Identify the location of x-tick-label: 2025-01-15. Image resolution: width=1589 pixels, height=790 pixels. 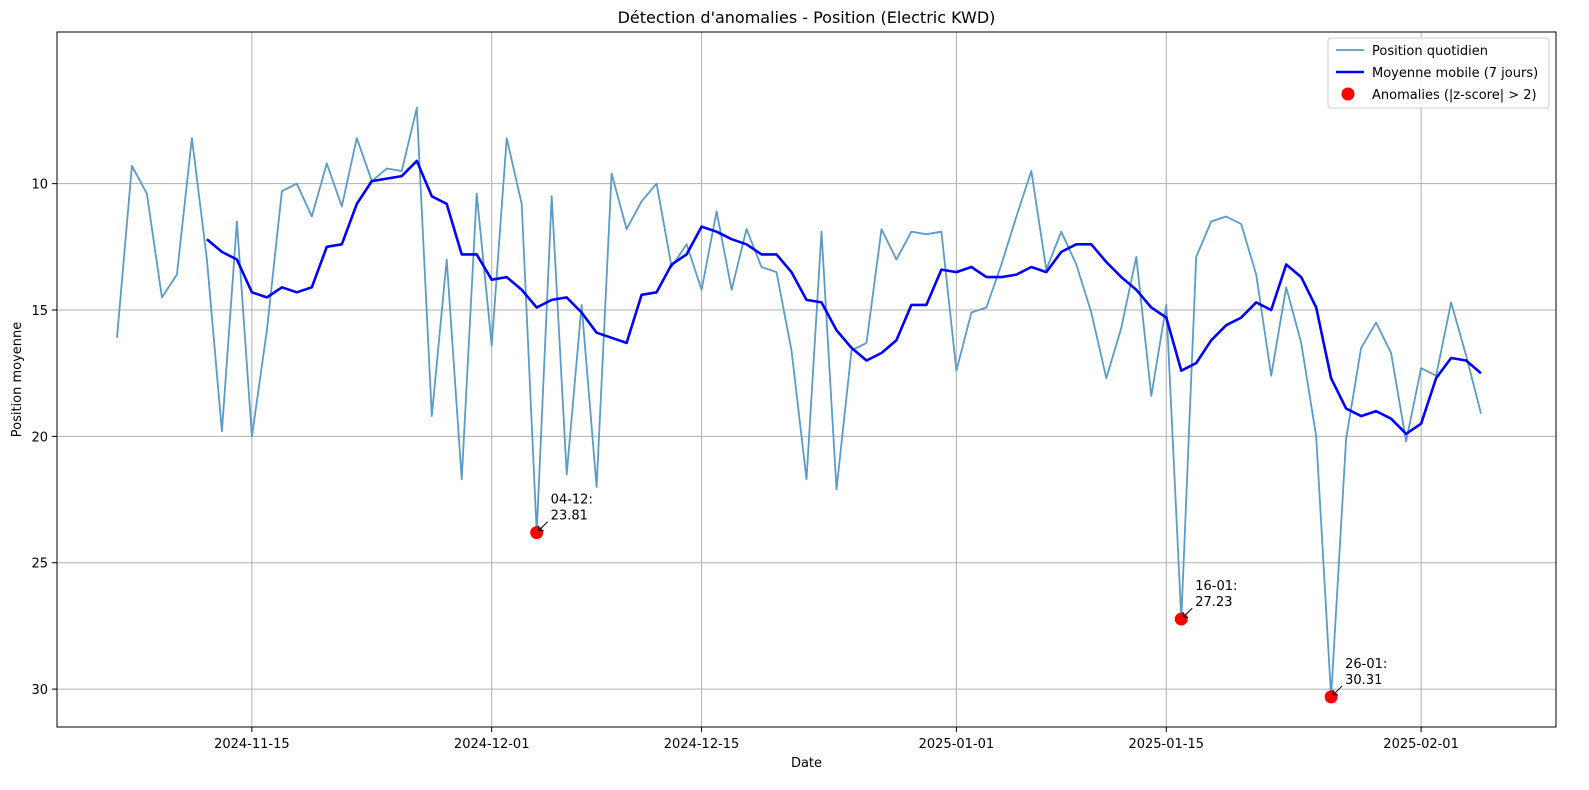
(1166, 744).